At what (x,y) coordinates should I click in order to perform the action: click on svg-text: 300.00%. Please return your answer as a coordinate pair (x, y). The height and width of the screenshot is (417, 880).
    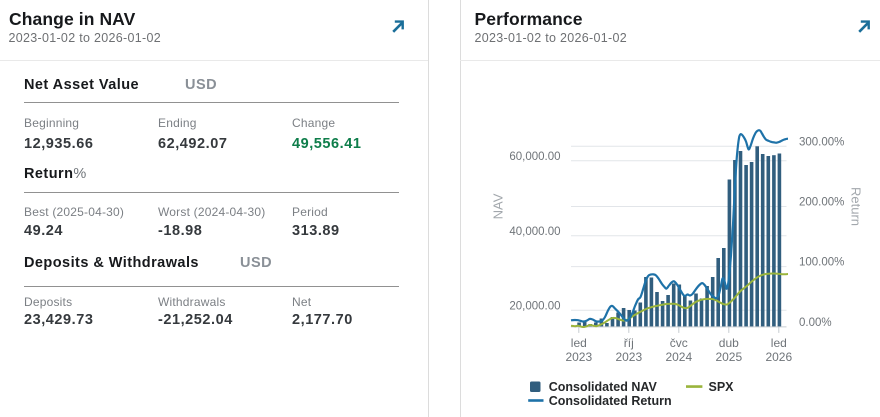
    Looking at the image, I should click on (821, 142).